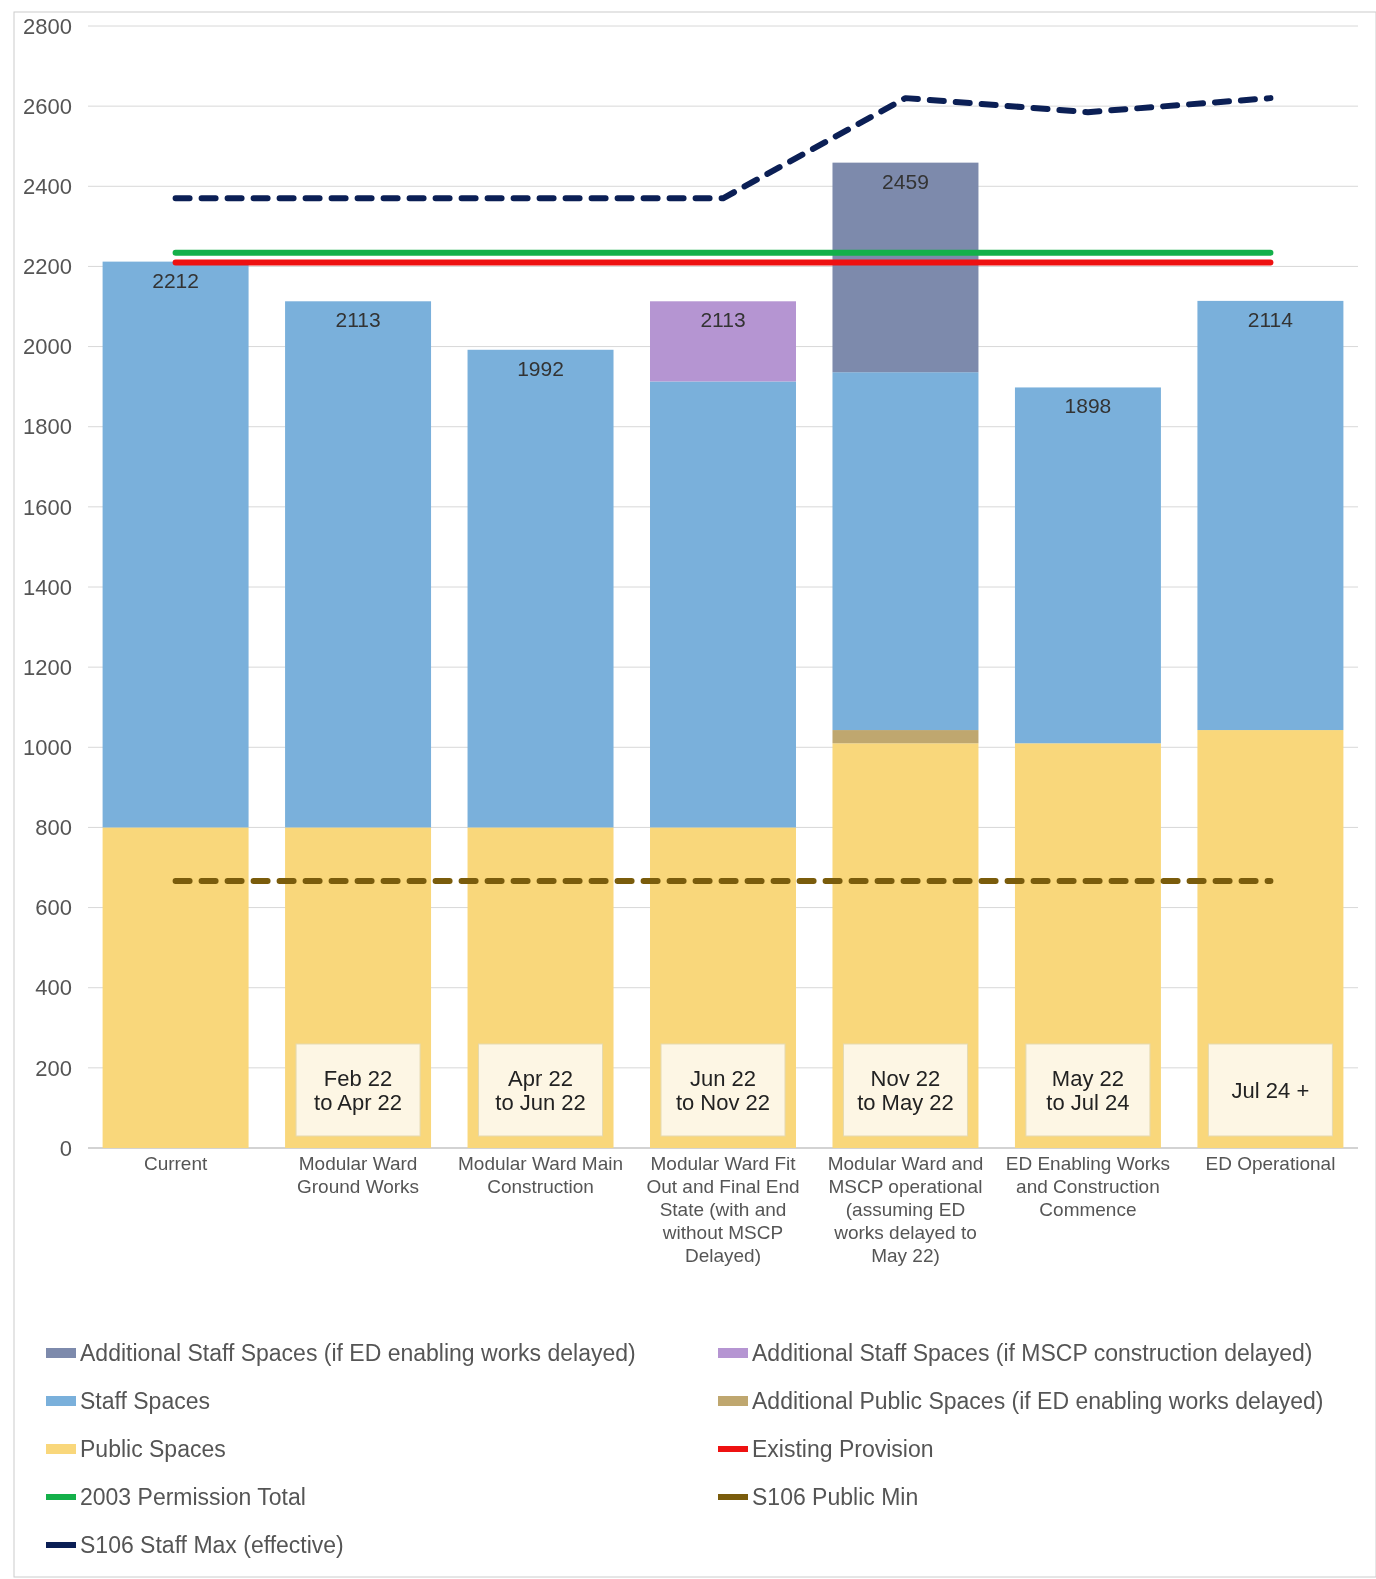 The height and width of the screenshot is (1579, 1376). Describe the element at coordinates (843, 1449) in the screenshot. I see `legend-label: Existing Provision` at that location.